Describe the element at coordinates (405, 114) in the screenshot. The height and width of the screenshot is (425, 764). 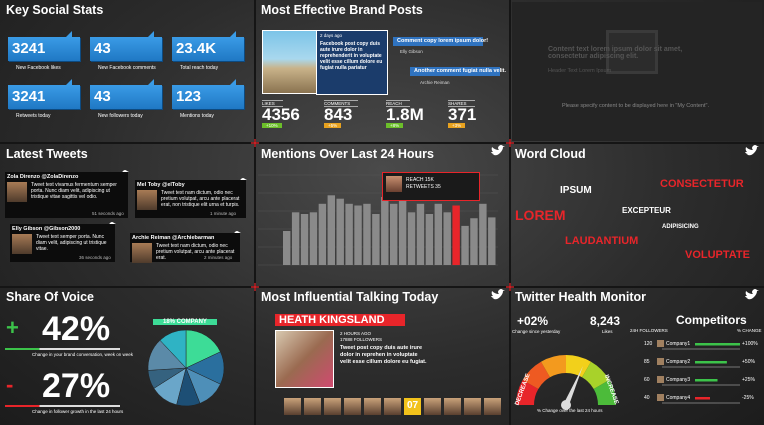
I see `metric-value: 1.8M` at that location.